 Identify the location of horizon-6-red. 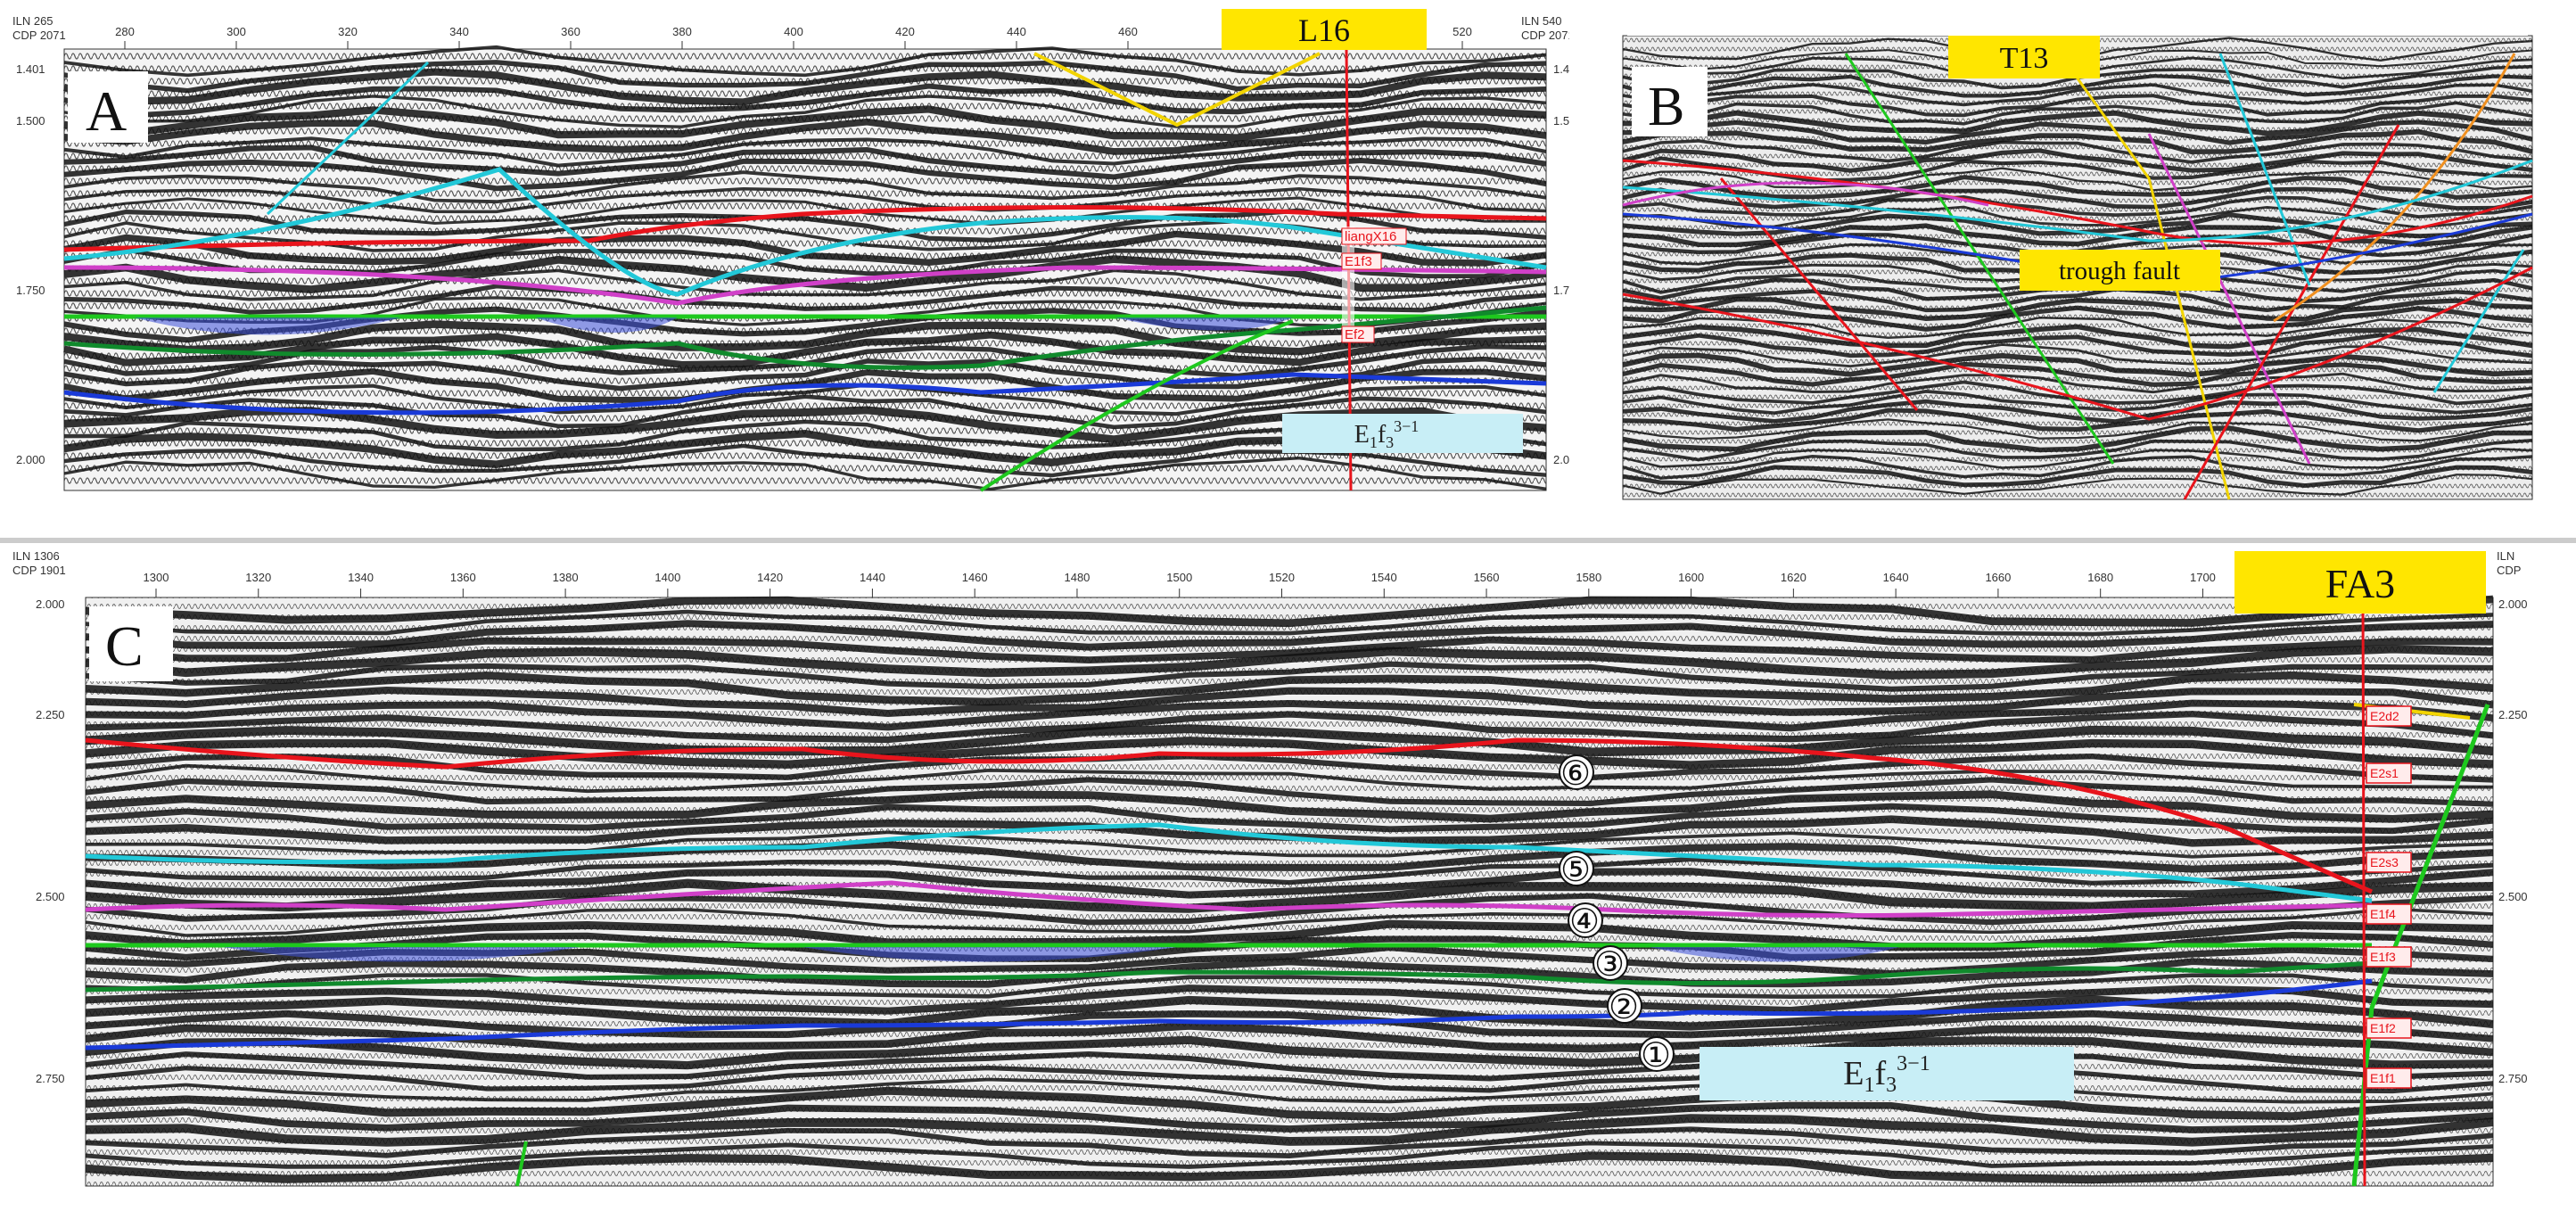
(1229, 815).